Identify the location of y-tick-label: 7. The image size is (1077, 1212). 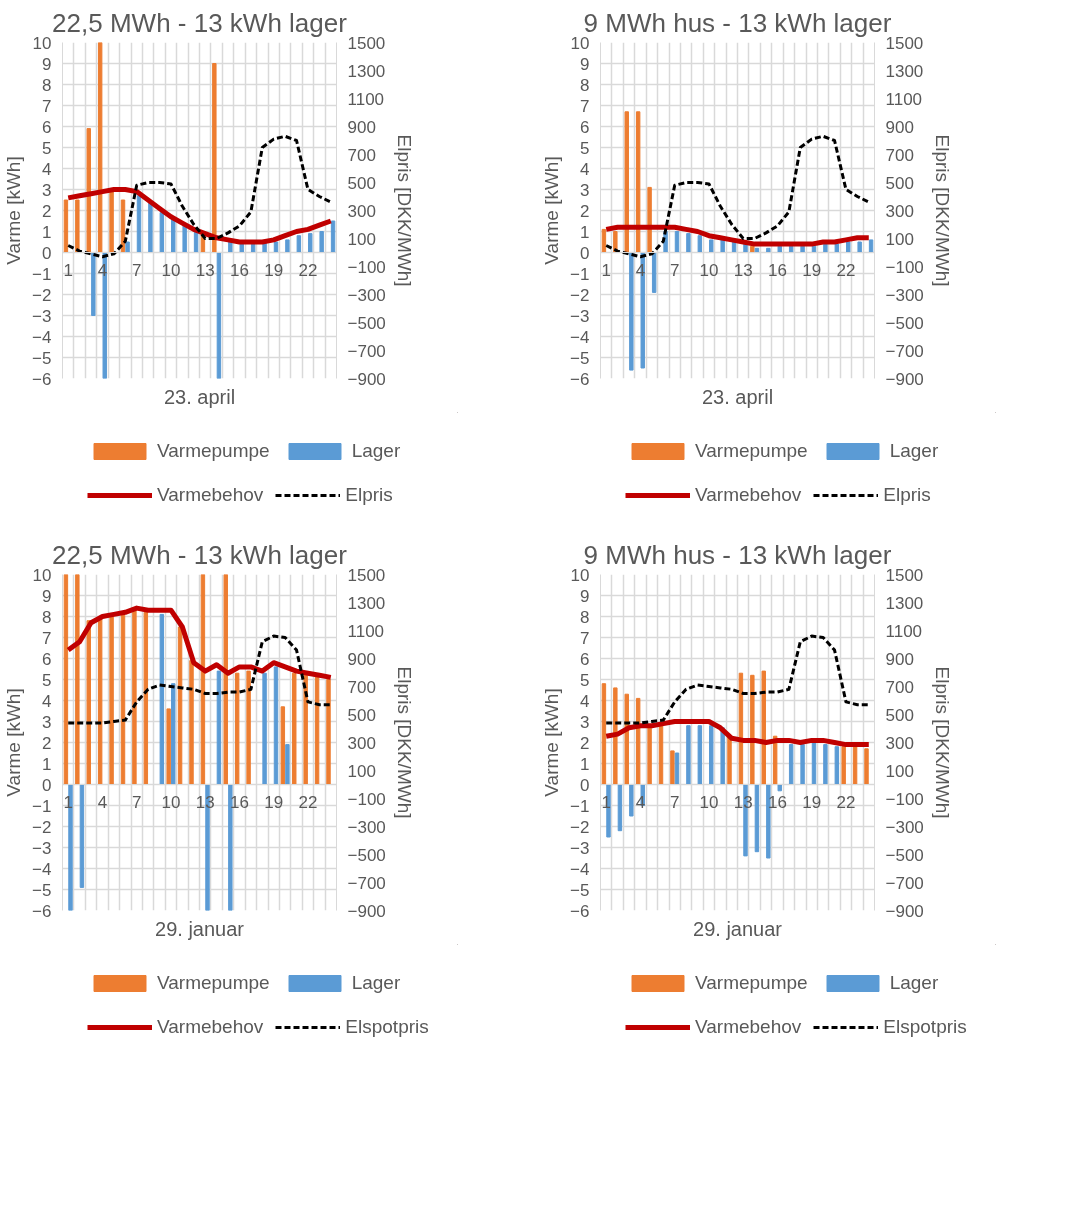
(585, 106).